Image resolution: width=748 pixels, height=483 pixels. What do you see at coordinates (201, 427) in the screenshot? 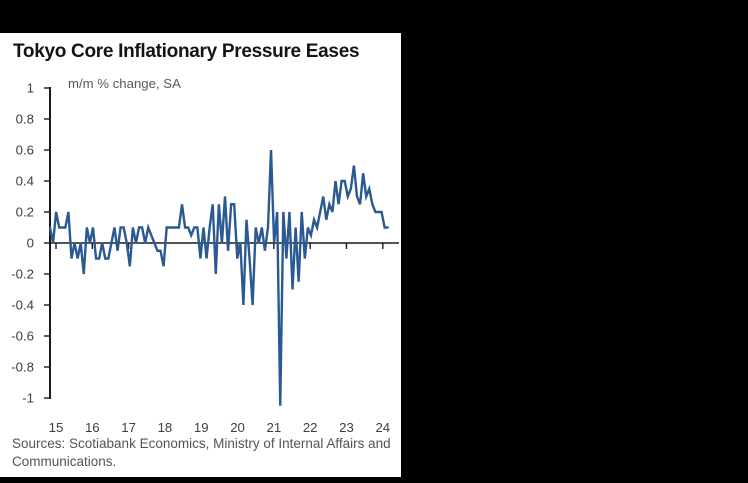
I see `x-axis-tick-label: 19` at bounding box center [201, 427].